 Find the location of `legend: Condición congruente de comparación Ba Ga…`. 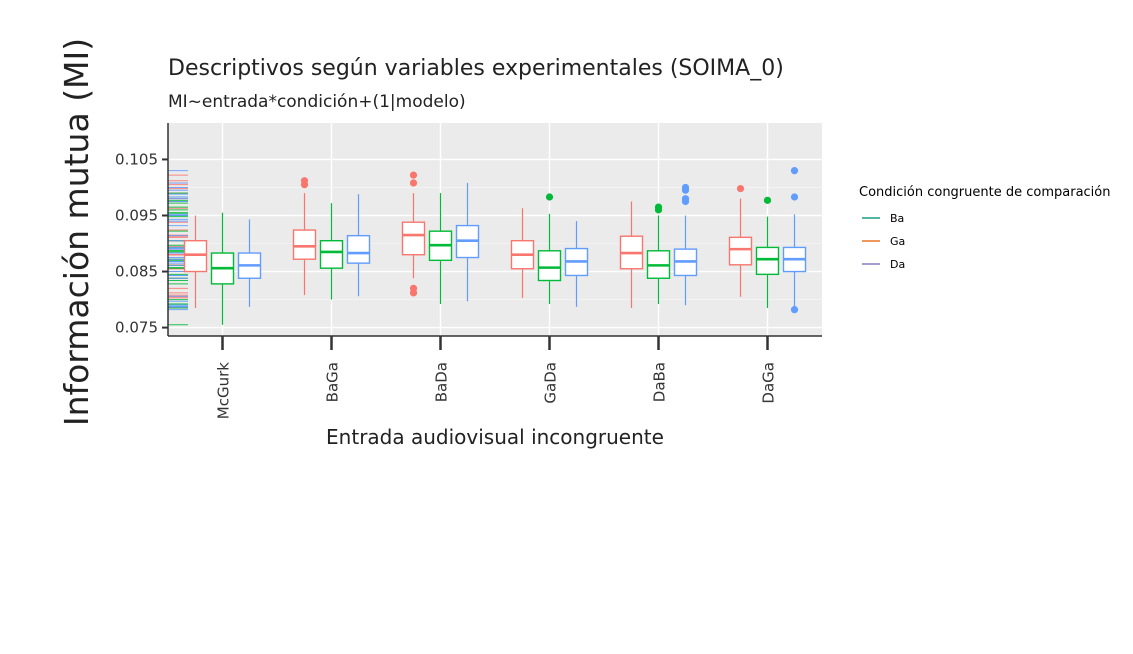

legend: Condición congruente de comparación Ba Ga… is located at coordinates (985, 228).